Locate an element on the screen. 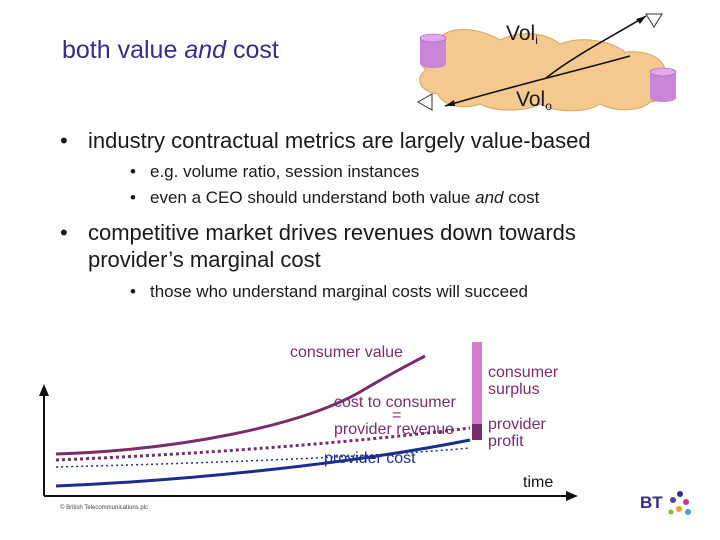 This screenshot has height=540, width=720. slide-title: both value and cost is located at coordinates (170, 50).